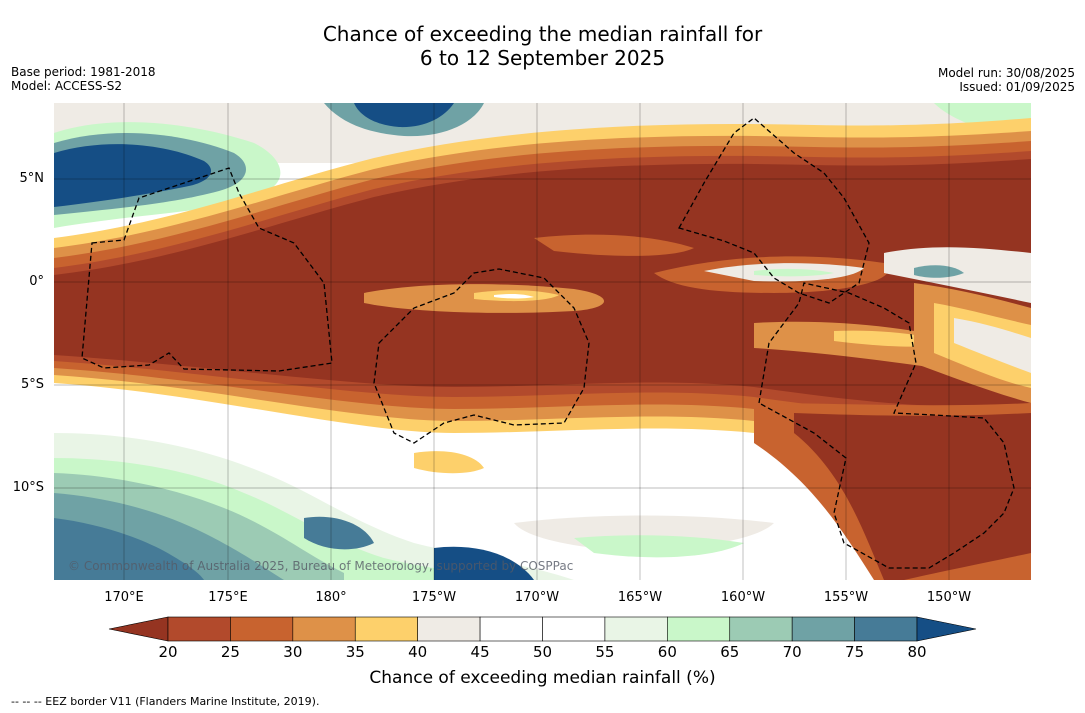  Describe the element at coordinates (855, 652) in the screenshot. I see `colorbar-tick-label: 75` at that location.